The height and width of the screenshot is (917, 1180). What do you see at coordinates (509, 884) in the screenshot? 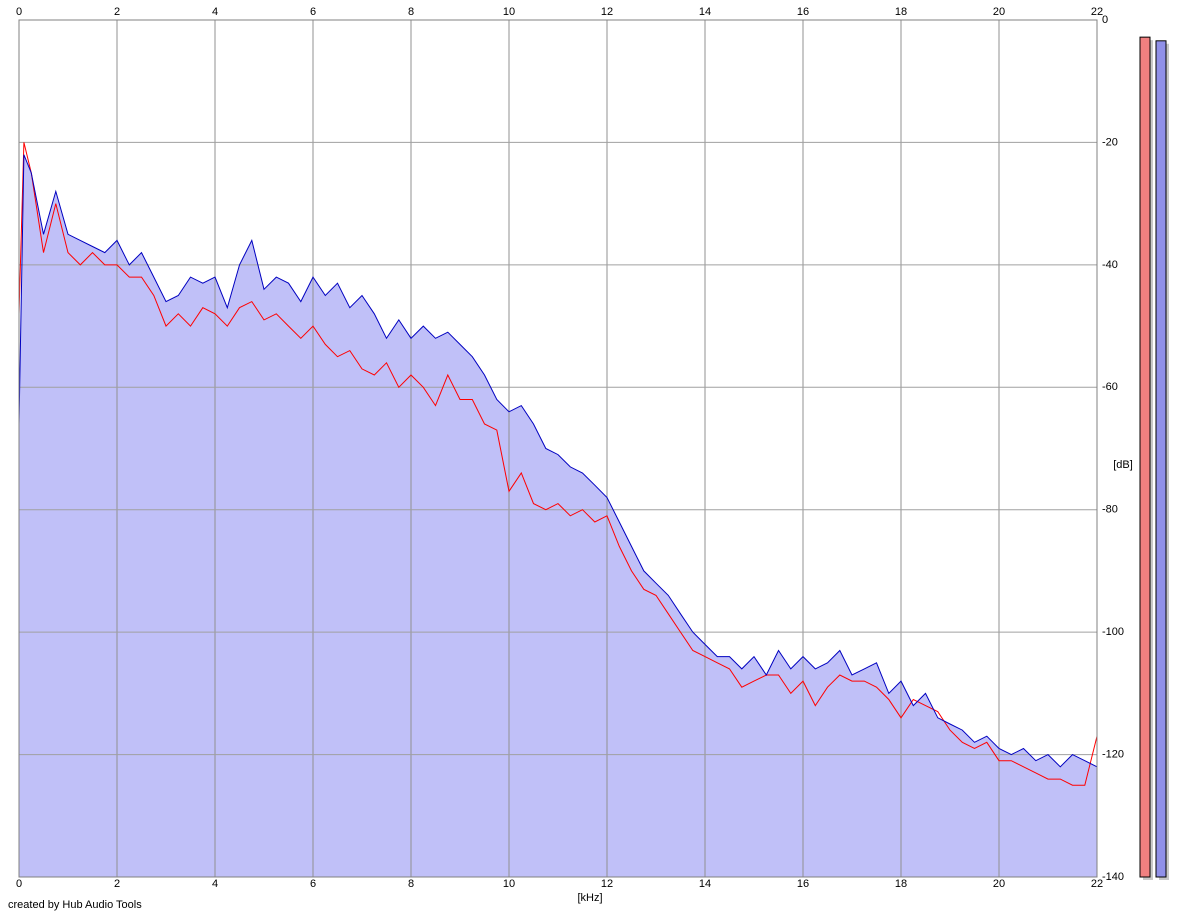
I see `x-tick-label: 10` at bounding box center [509, 884].